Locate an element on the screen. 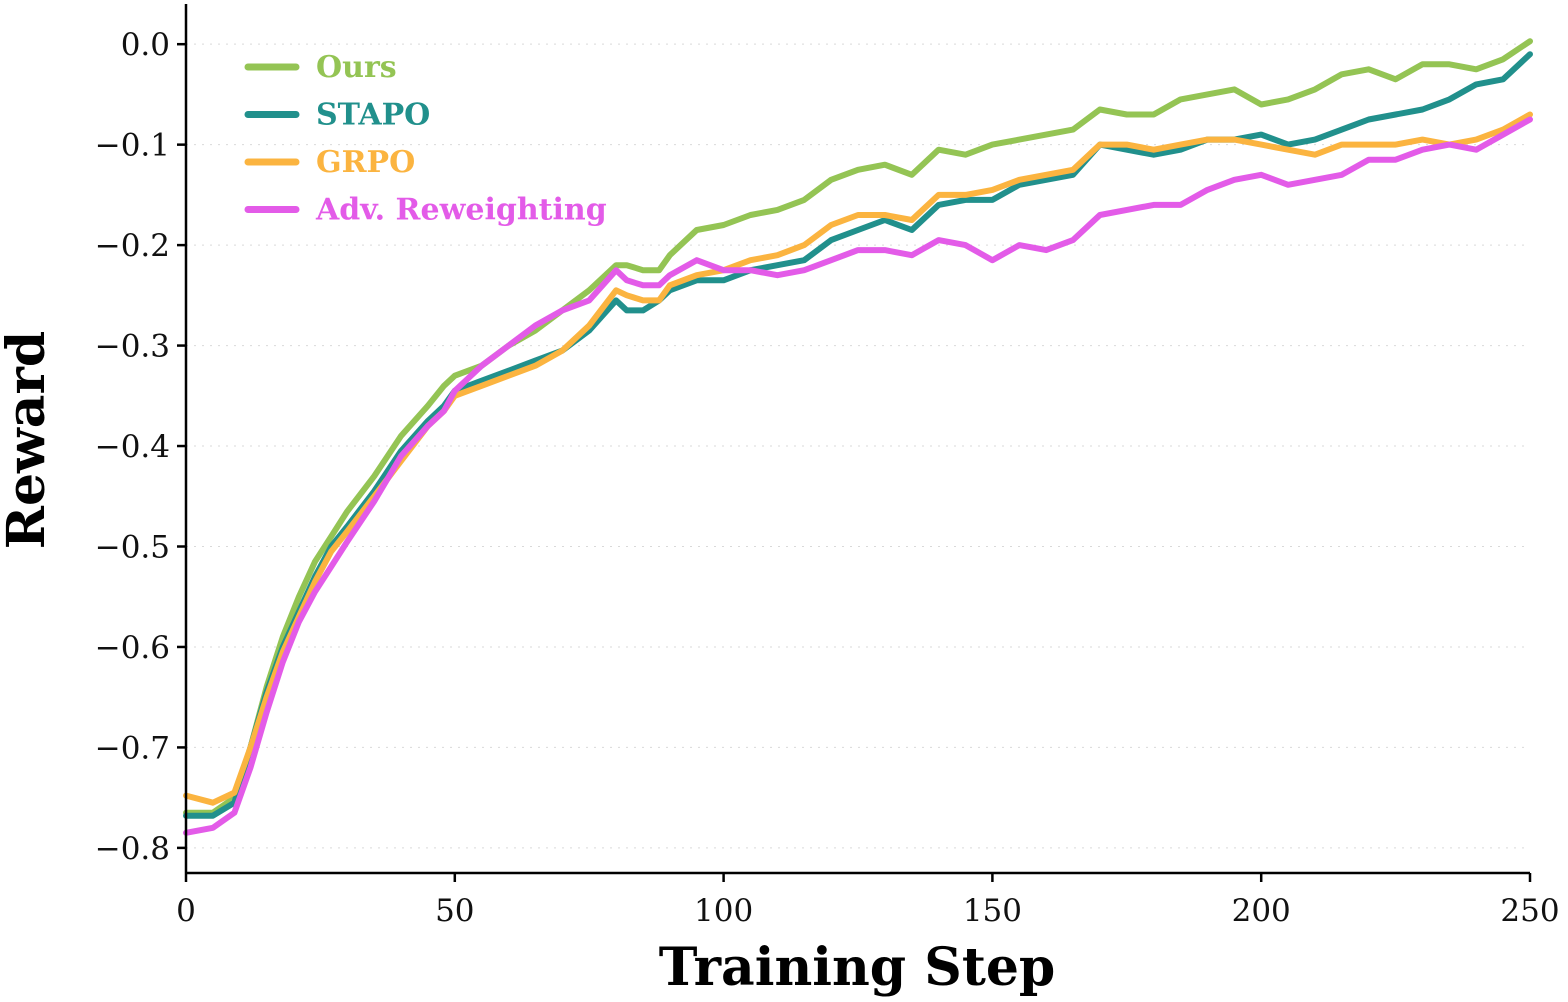 Image resolution: width=1568 pixels, height=1002 pixels. y-tick-label: 0.0 is located at coordinates (145, 45).